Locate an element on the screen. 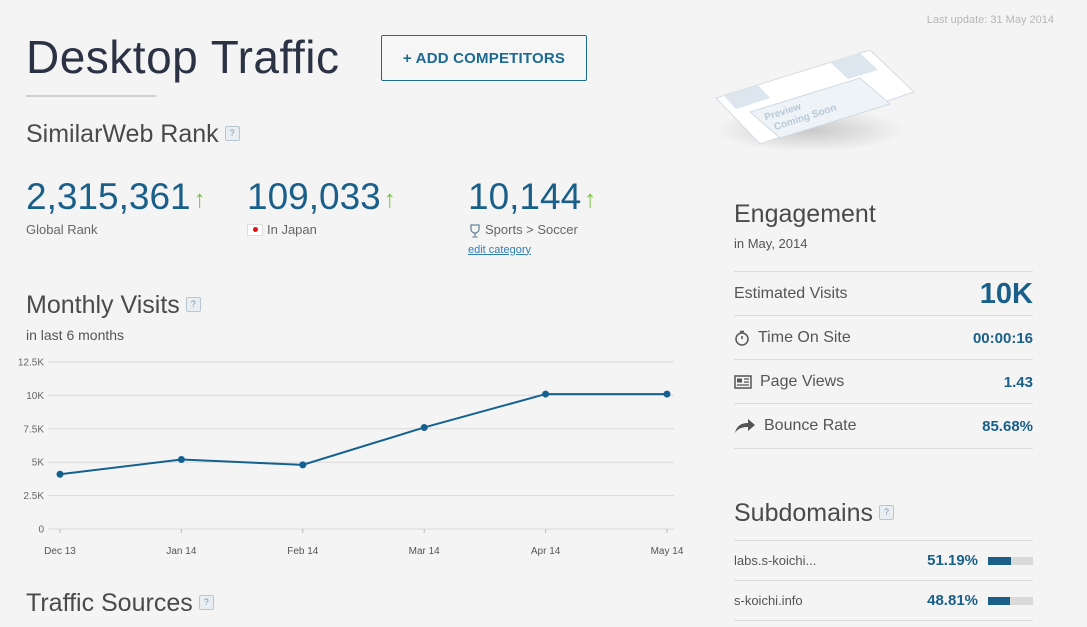  x-tick-label: Dec 13 is located at coordinates (60, 551).